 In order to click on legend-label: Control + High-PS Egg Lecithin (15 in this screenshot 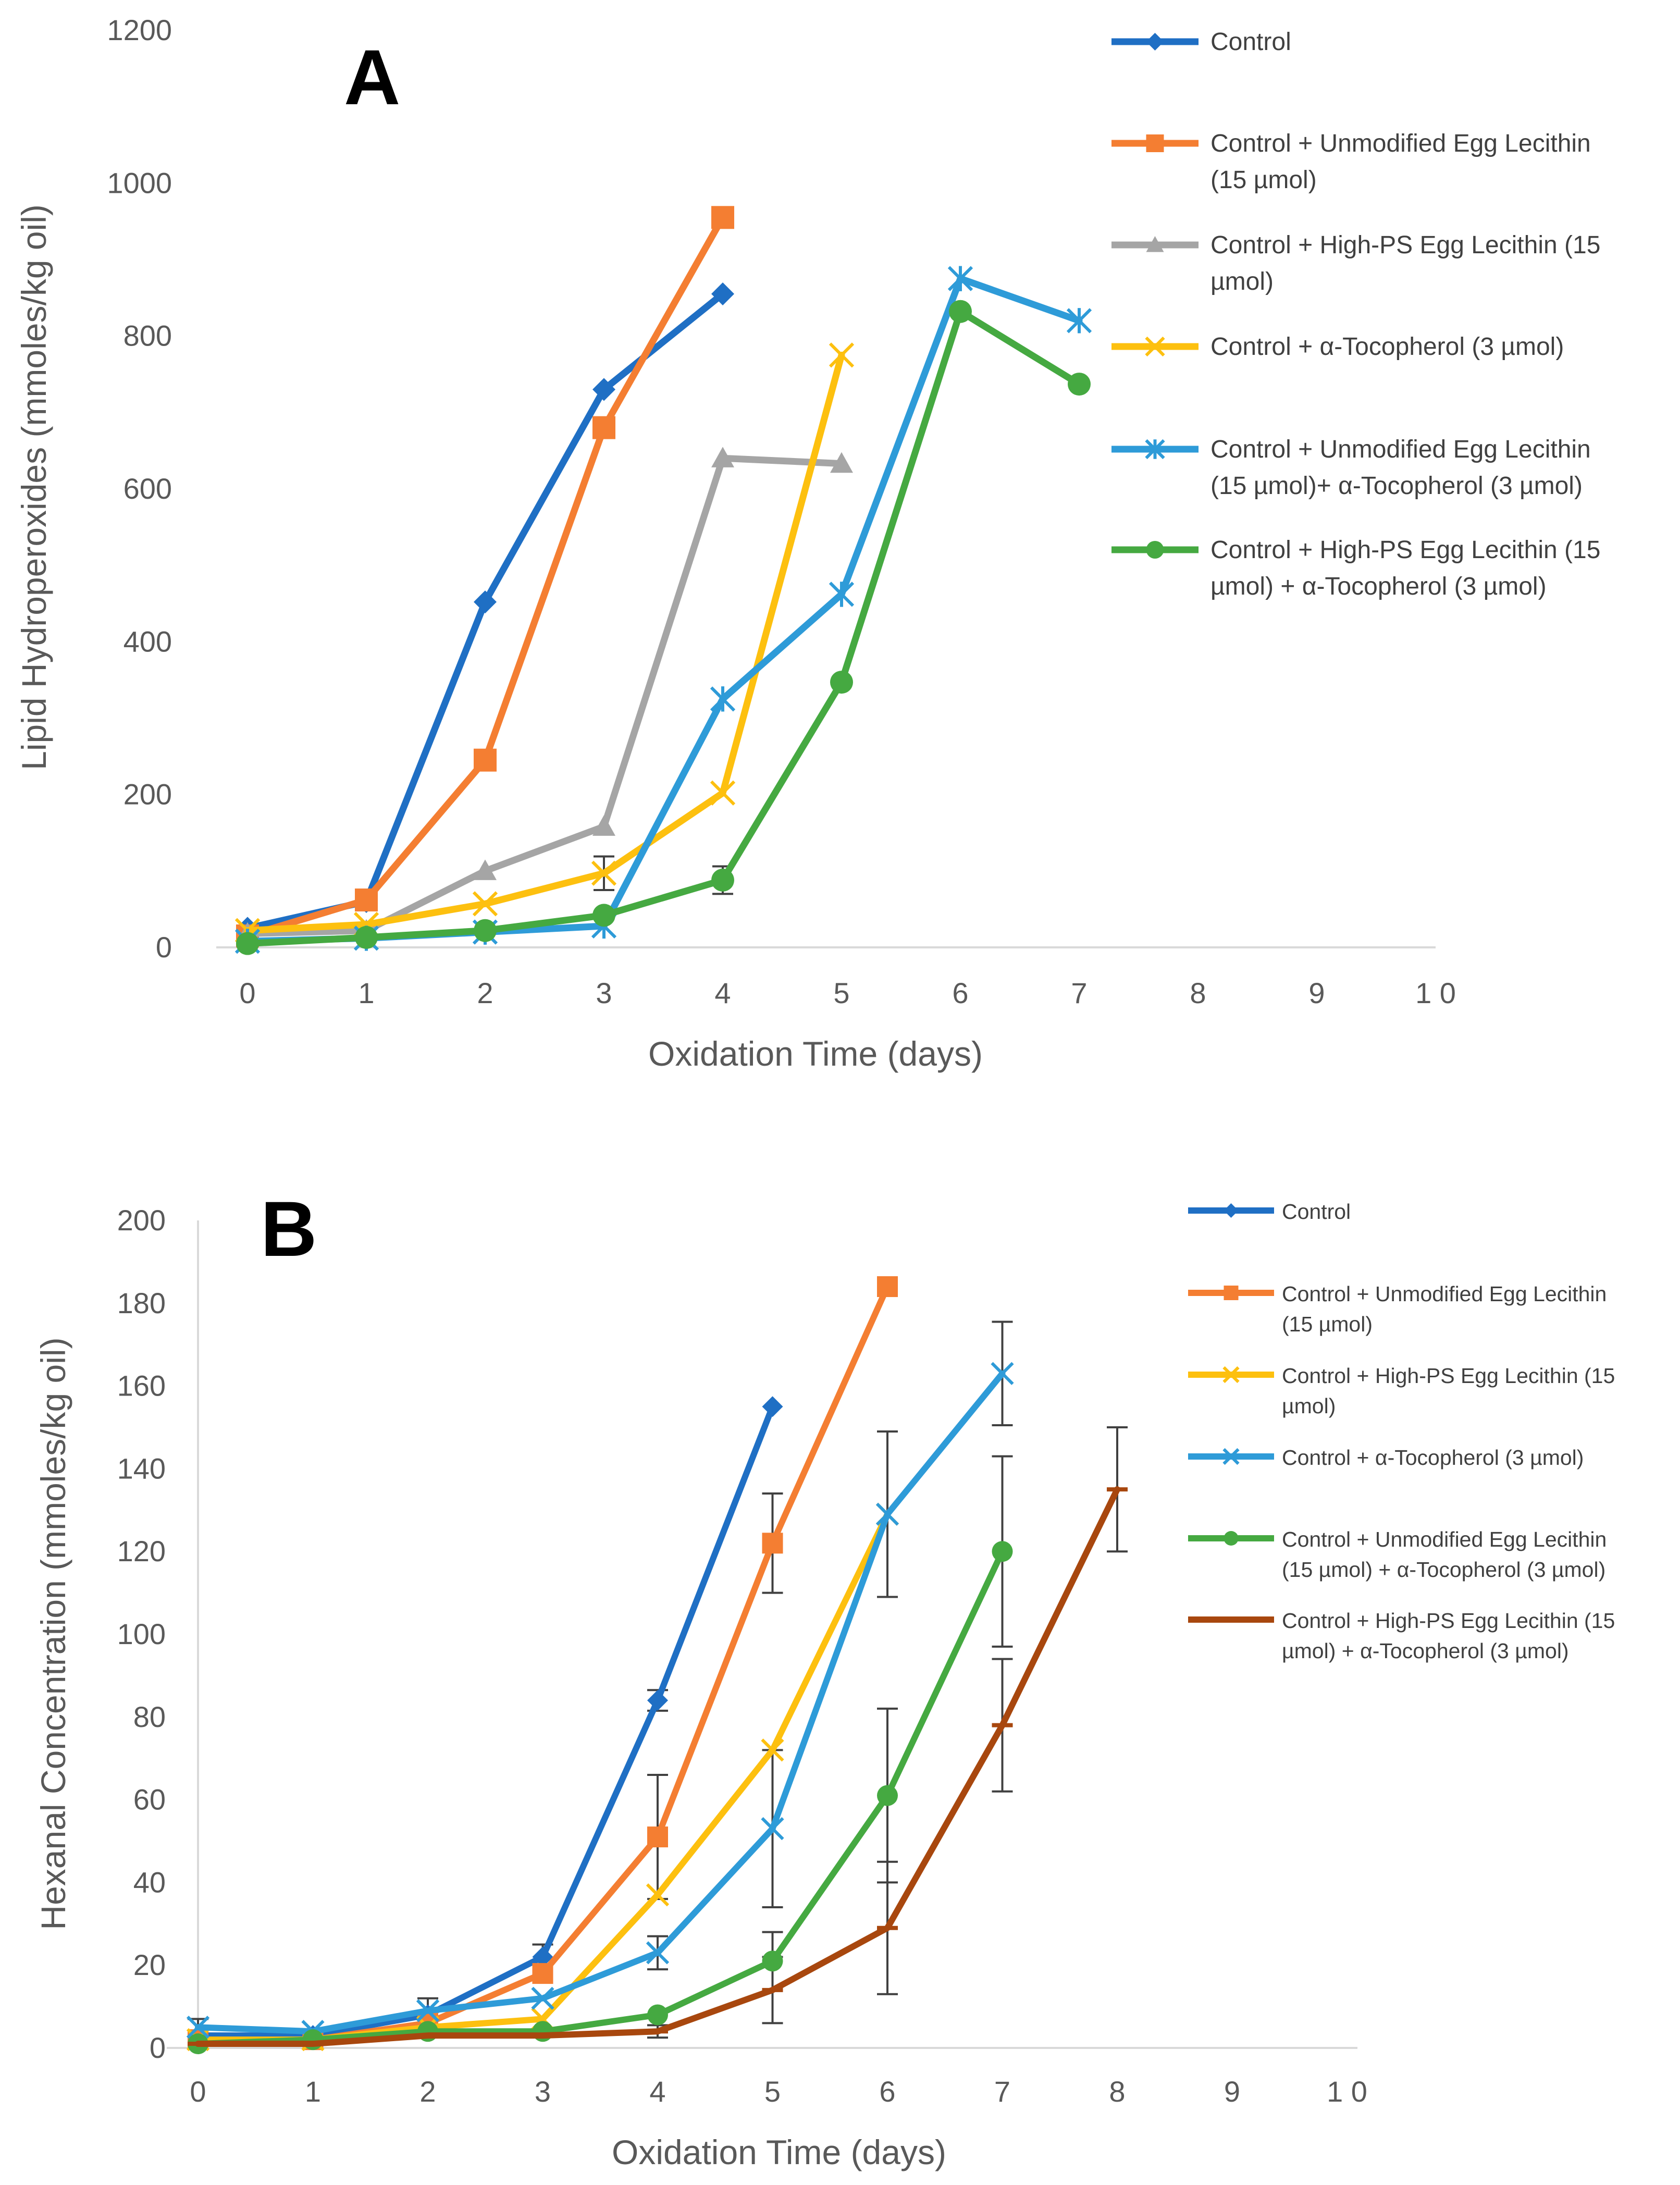, I will do `click(1449, 1376)`.